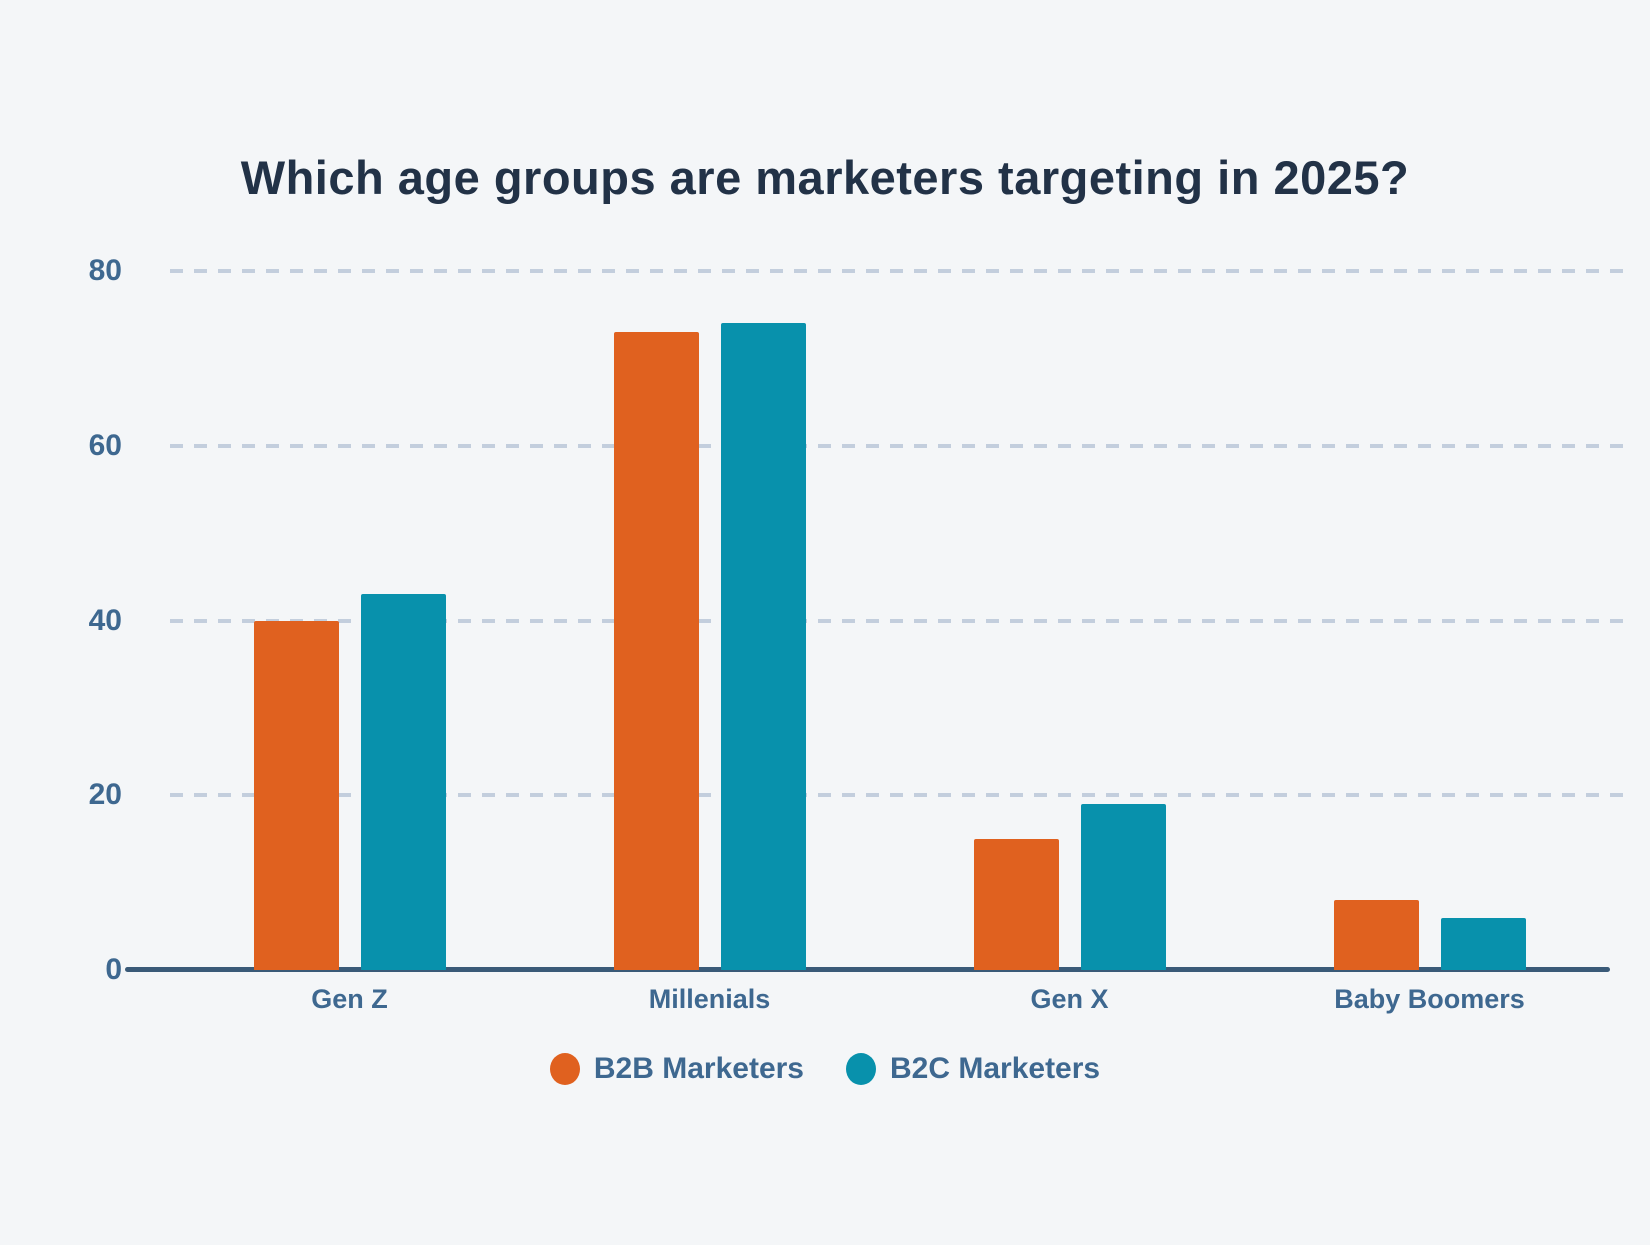 This screenshot has width=1650, height=1245. What do you see at coordinates (861, 1069) in the screenshot?
I see `b2c-swatch-icon` at bounding box center [861, 1069].